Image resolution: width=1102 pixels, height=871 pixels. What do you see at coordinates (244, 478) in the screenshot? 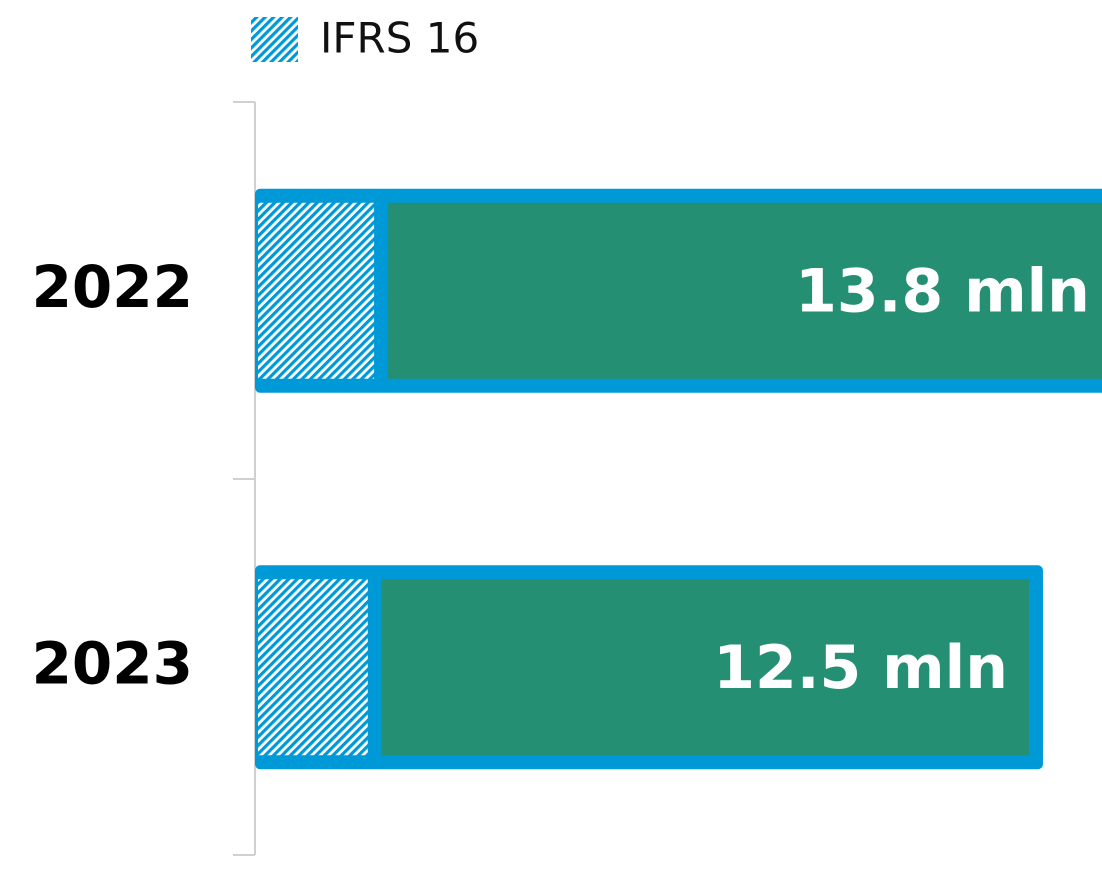
I see `axis` at bounding box center [244, 478].